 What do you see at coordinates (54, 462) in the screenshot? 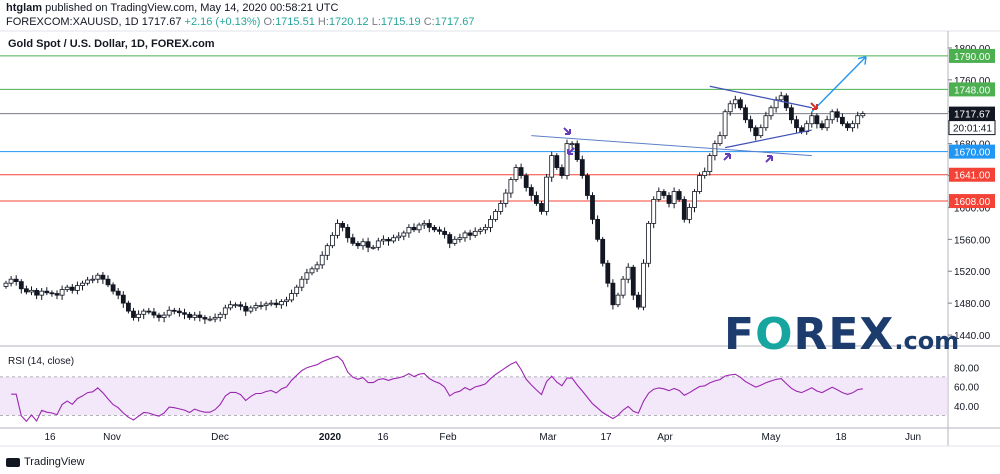
I see `tradingview-logo-text: TradingView` at bounding box center [54, 462].